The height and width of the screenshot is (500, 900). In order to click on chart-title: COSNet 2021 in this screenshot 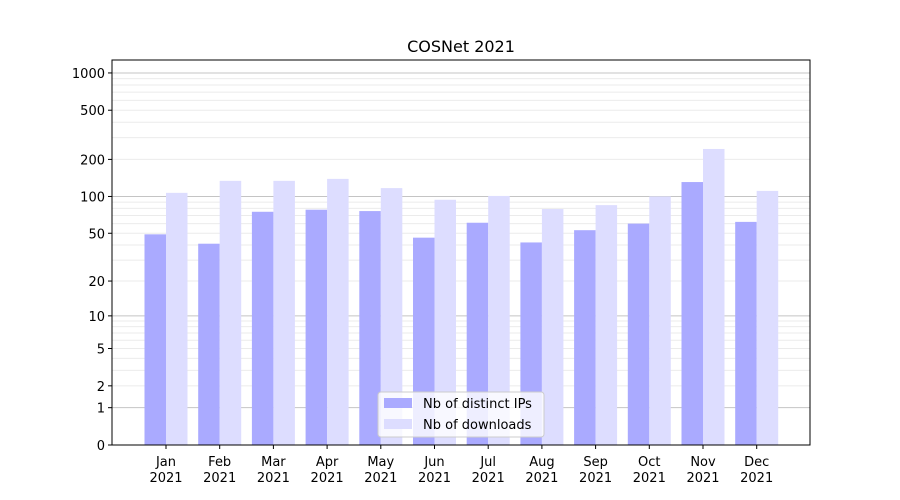, I will do `click(461, 46)`.